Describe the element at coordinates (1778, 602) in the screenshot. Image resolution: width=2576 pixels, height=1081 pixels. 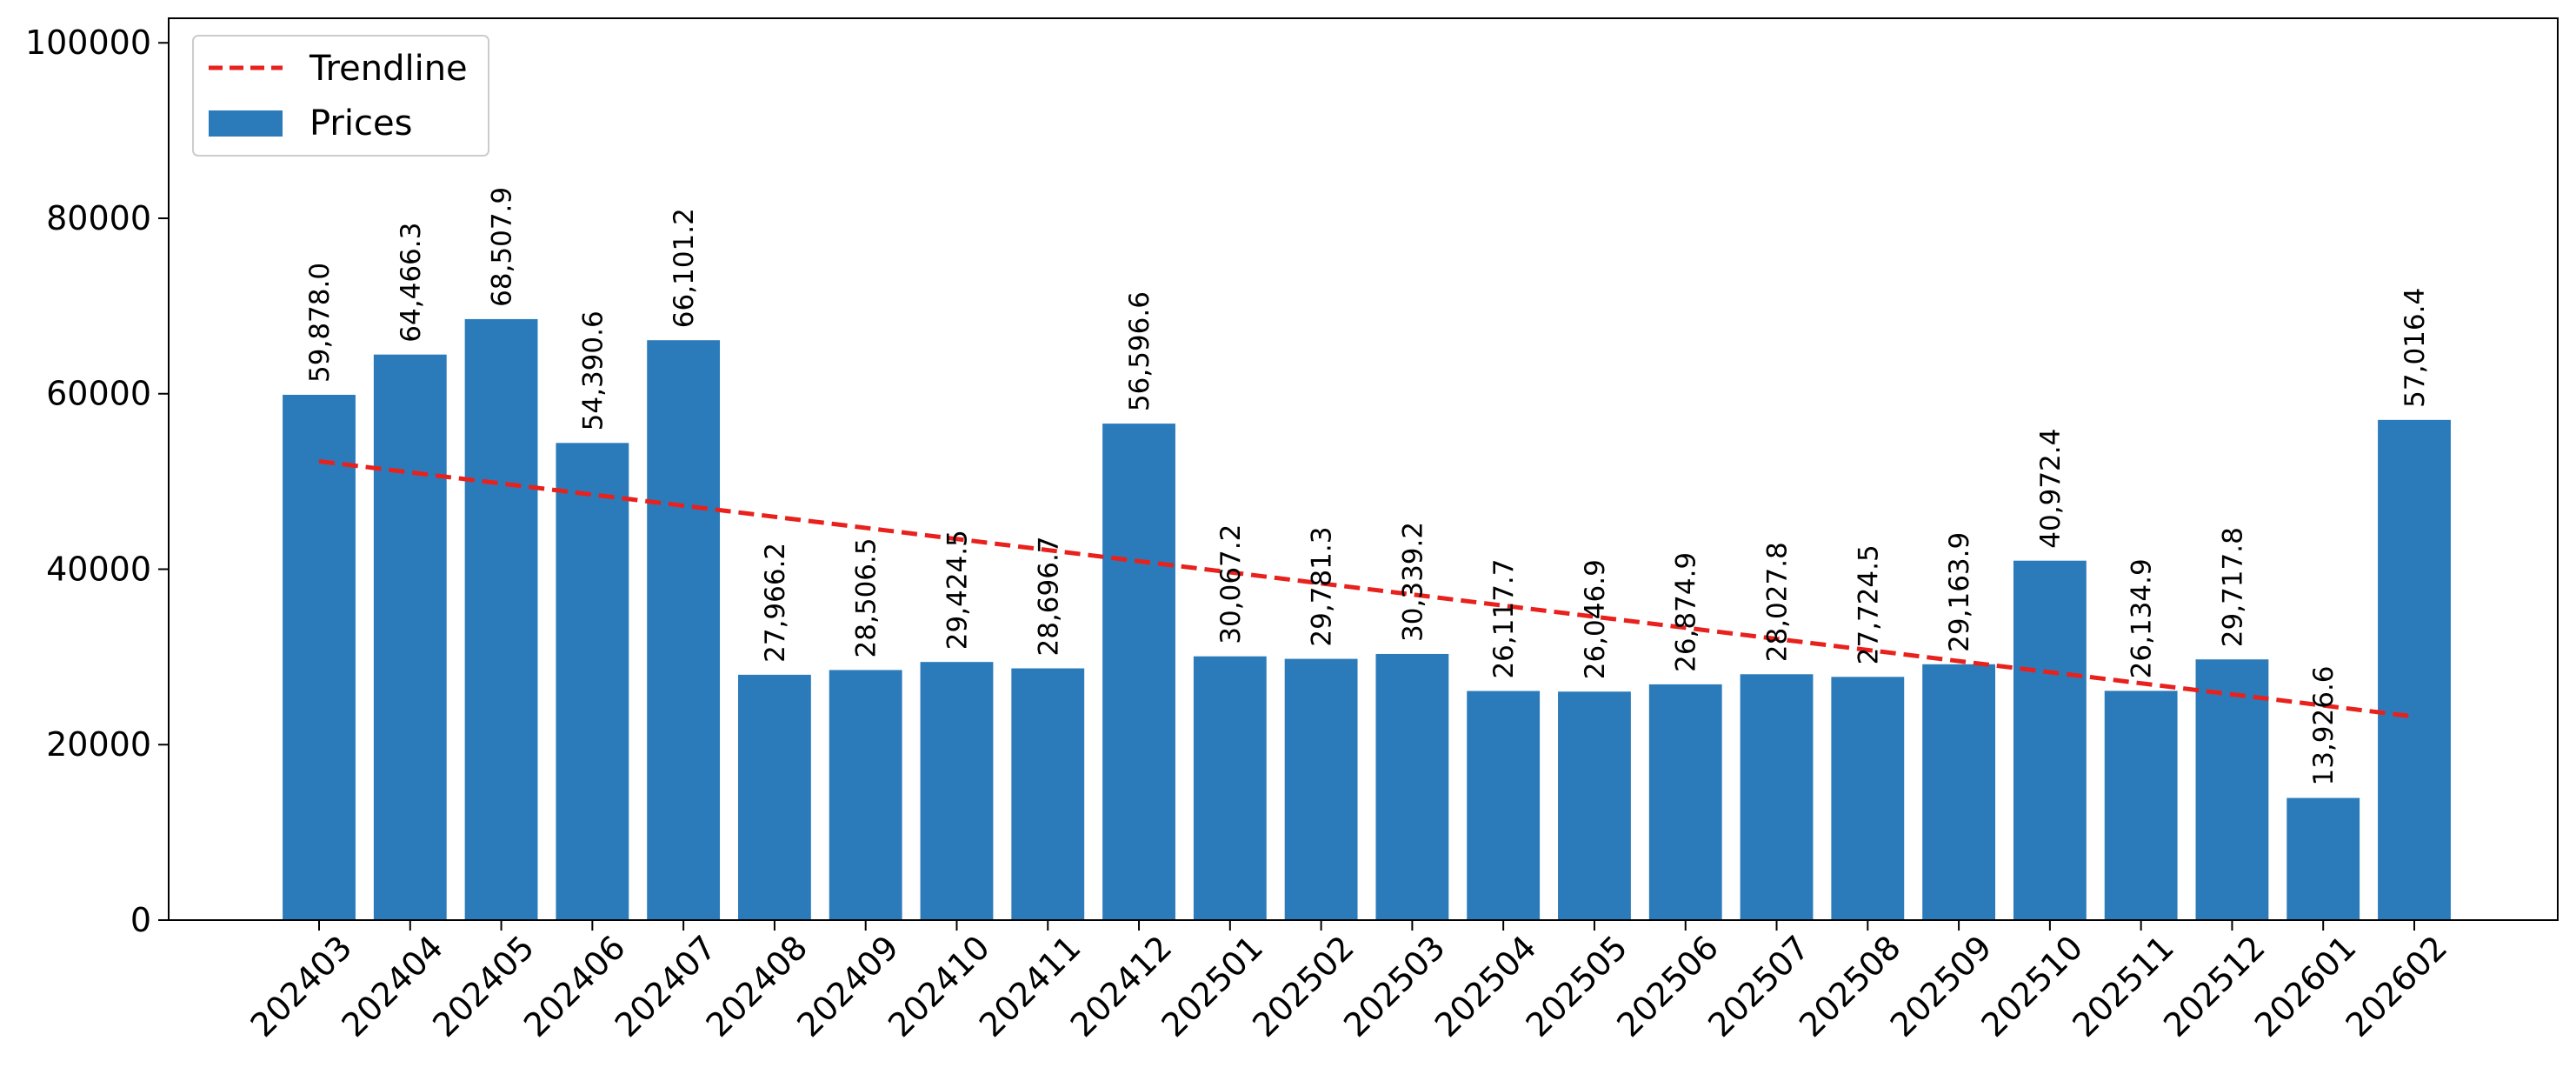
I see `data-label-202507: 28,027.8` at that location.